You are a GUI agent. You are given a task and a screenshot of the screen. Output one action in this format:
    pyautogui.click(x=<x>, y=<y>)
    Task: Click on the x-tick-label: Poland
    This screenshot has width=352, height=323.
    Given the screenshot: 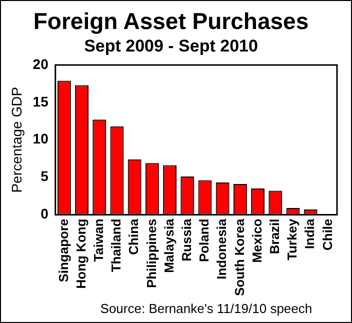 What is the action you would take?
    pyautogui.click(x=204, y=240)
    